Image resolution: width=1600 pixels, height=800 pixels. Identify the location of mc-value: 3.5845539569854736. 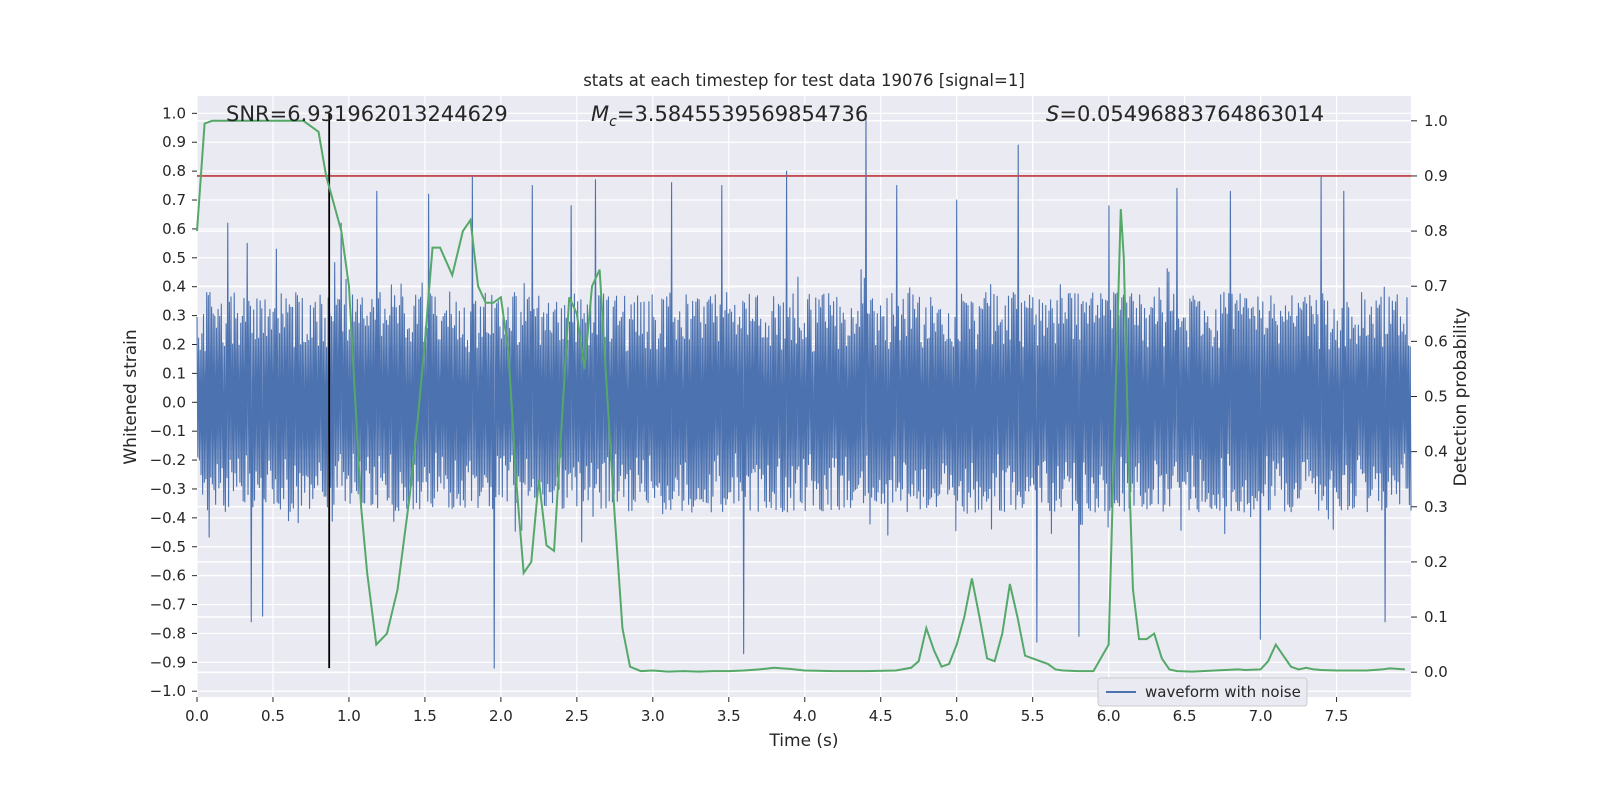
(751, 114).